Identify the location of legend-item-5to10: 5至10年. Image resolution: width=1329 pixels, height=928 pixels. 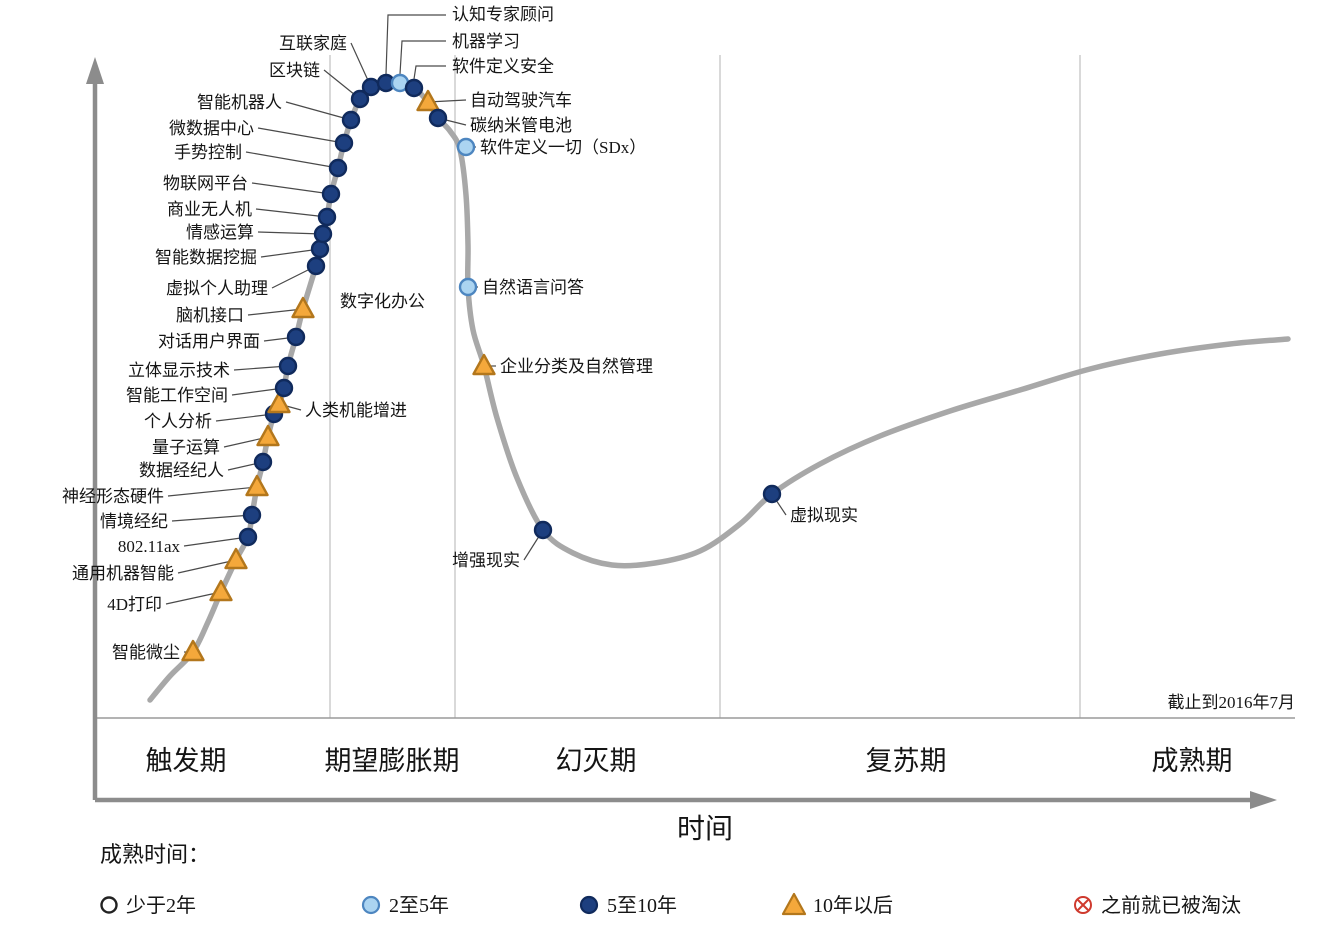
(628, 905).